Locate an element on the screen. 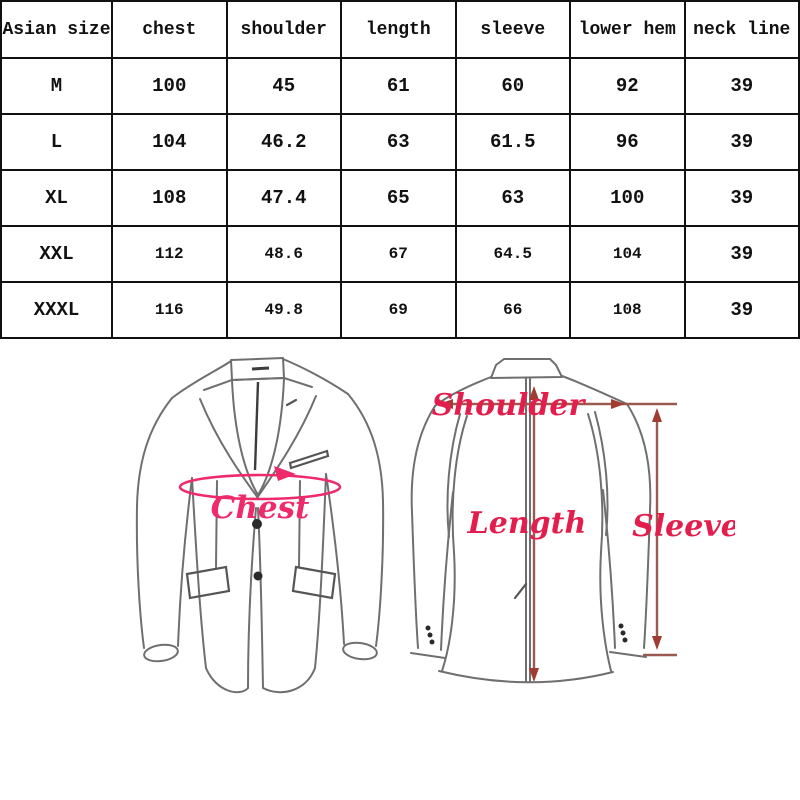 The height and width of the screenshot is (800, 800). front-left-dart is located at coordinates (216, 524).